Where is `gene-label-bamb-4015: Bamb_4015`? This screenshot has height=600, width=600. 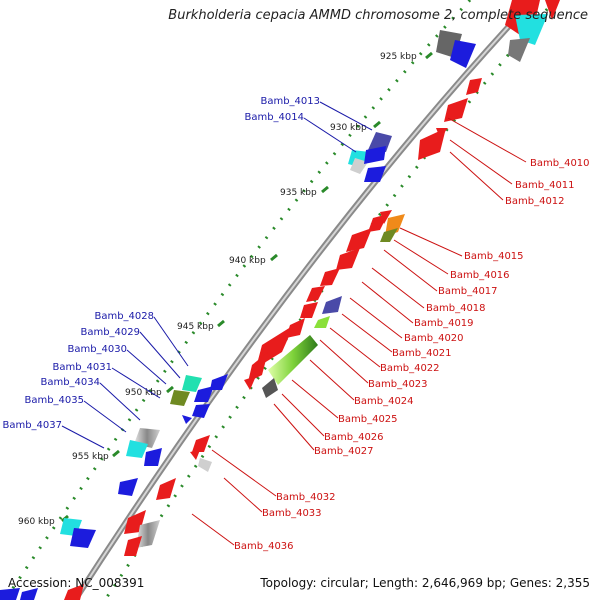 gene-label-bamb-4015: Bamb_4015 is located at coordinates (494, 256).